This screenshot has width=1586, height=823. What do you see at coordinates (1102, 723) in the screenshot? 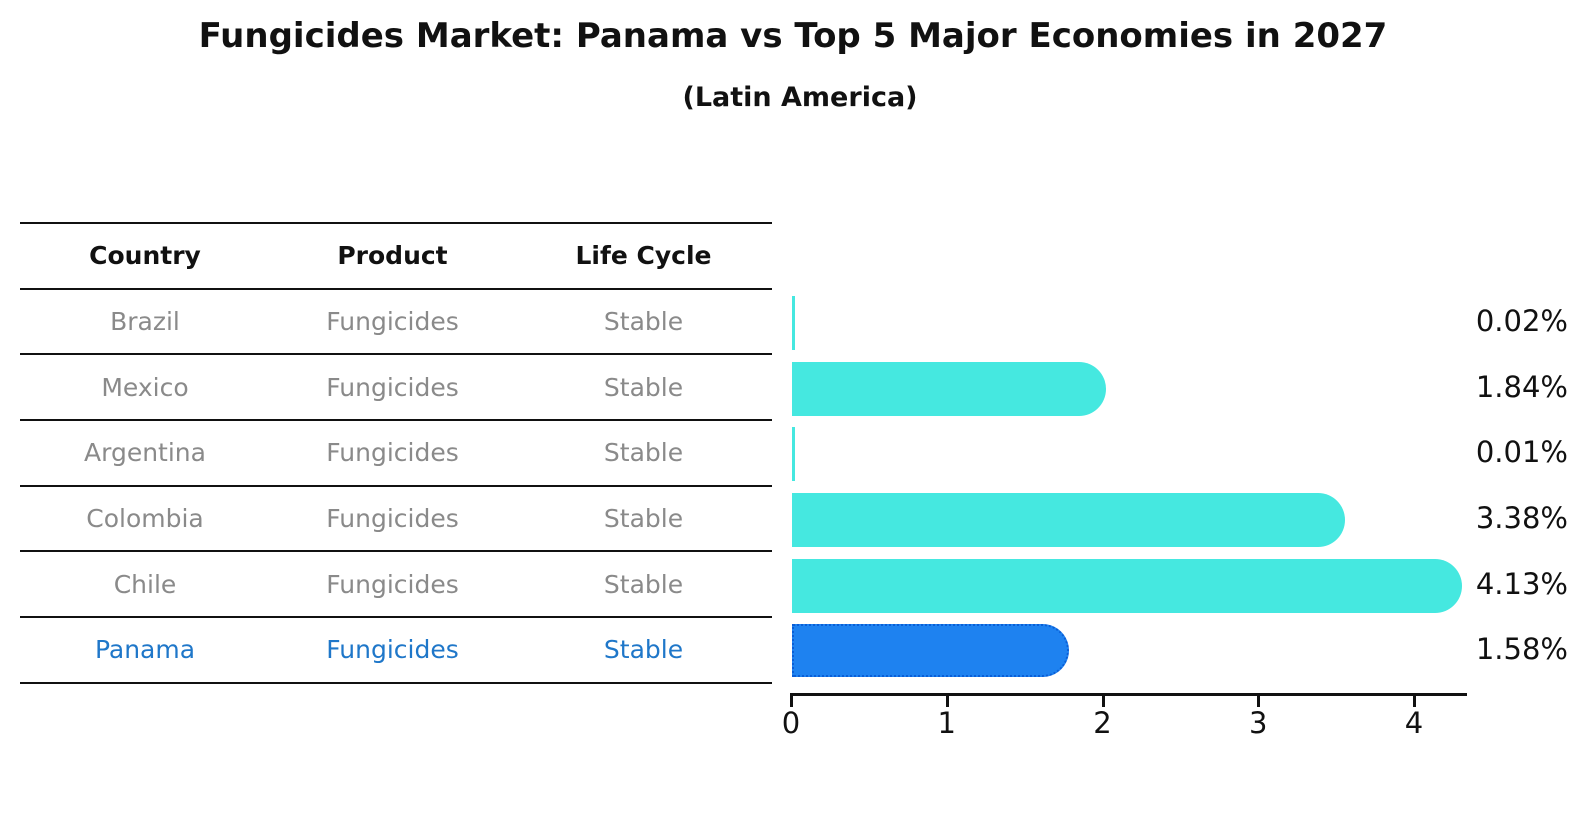
I see `x-tick-label-2: 2` at bounding box center [1102, 723].